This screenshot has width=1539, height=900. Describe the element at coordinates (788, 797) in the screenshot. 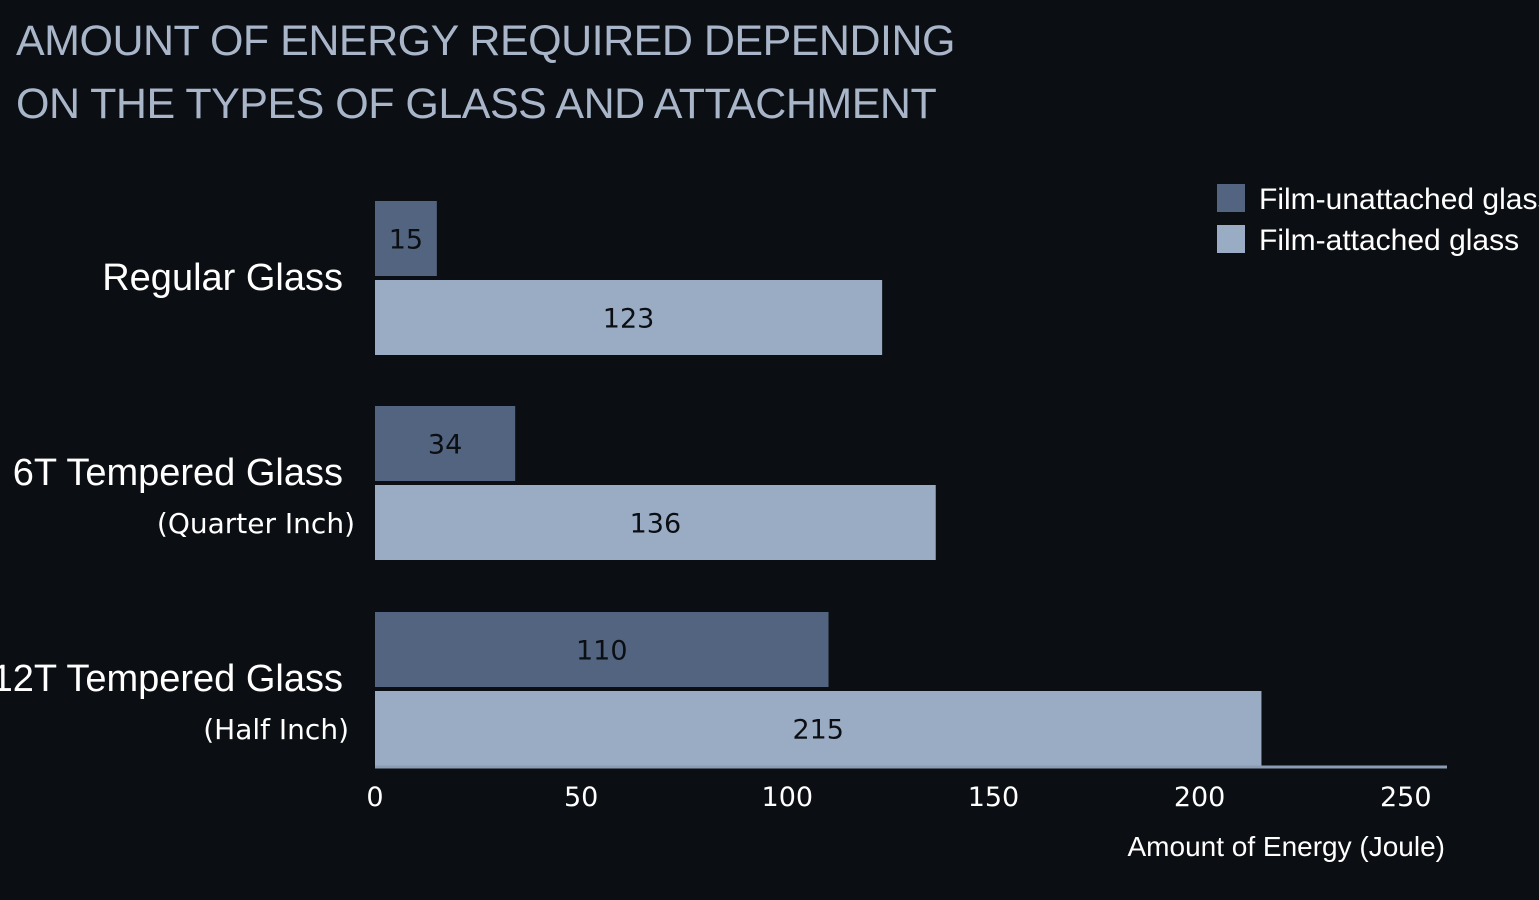

I see `x-tick-label-100: 100` at that location.